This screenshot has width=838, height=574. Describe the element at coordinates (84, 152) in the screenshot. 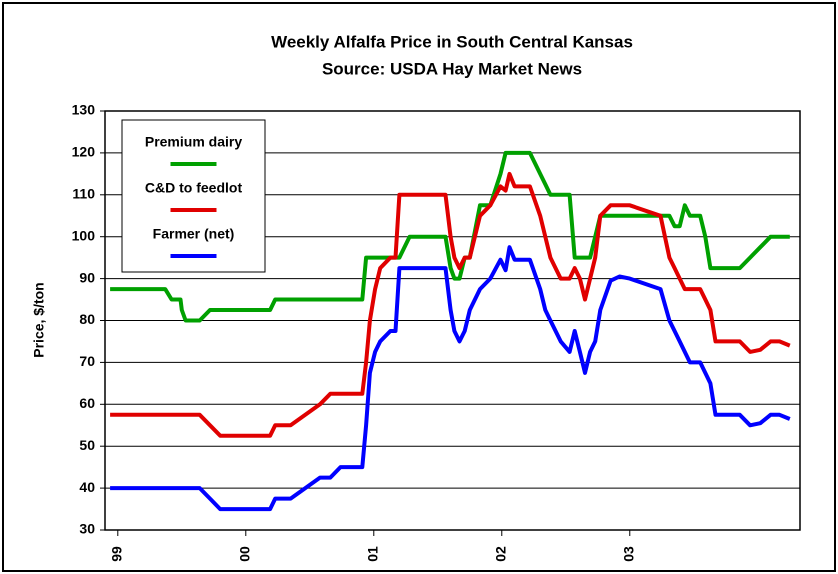

I see `y-tick-label: 120` at that location.